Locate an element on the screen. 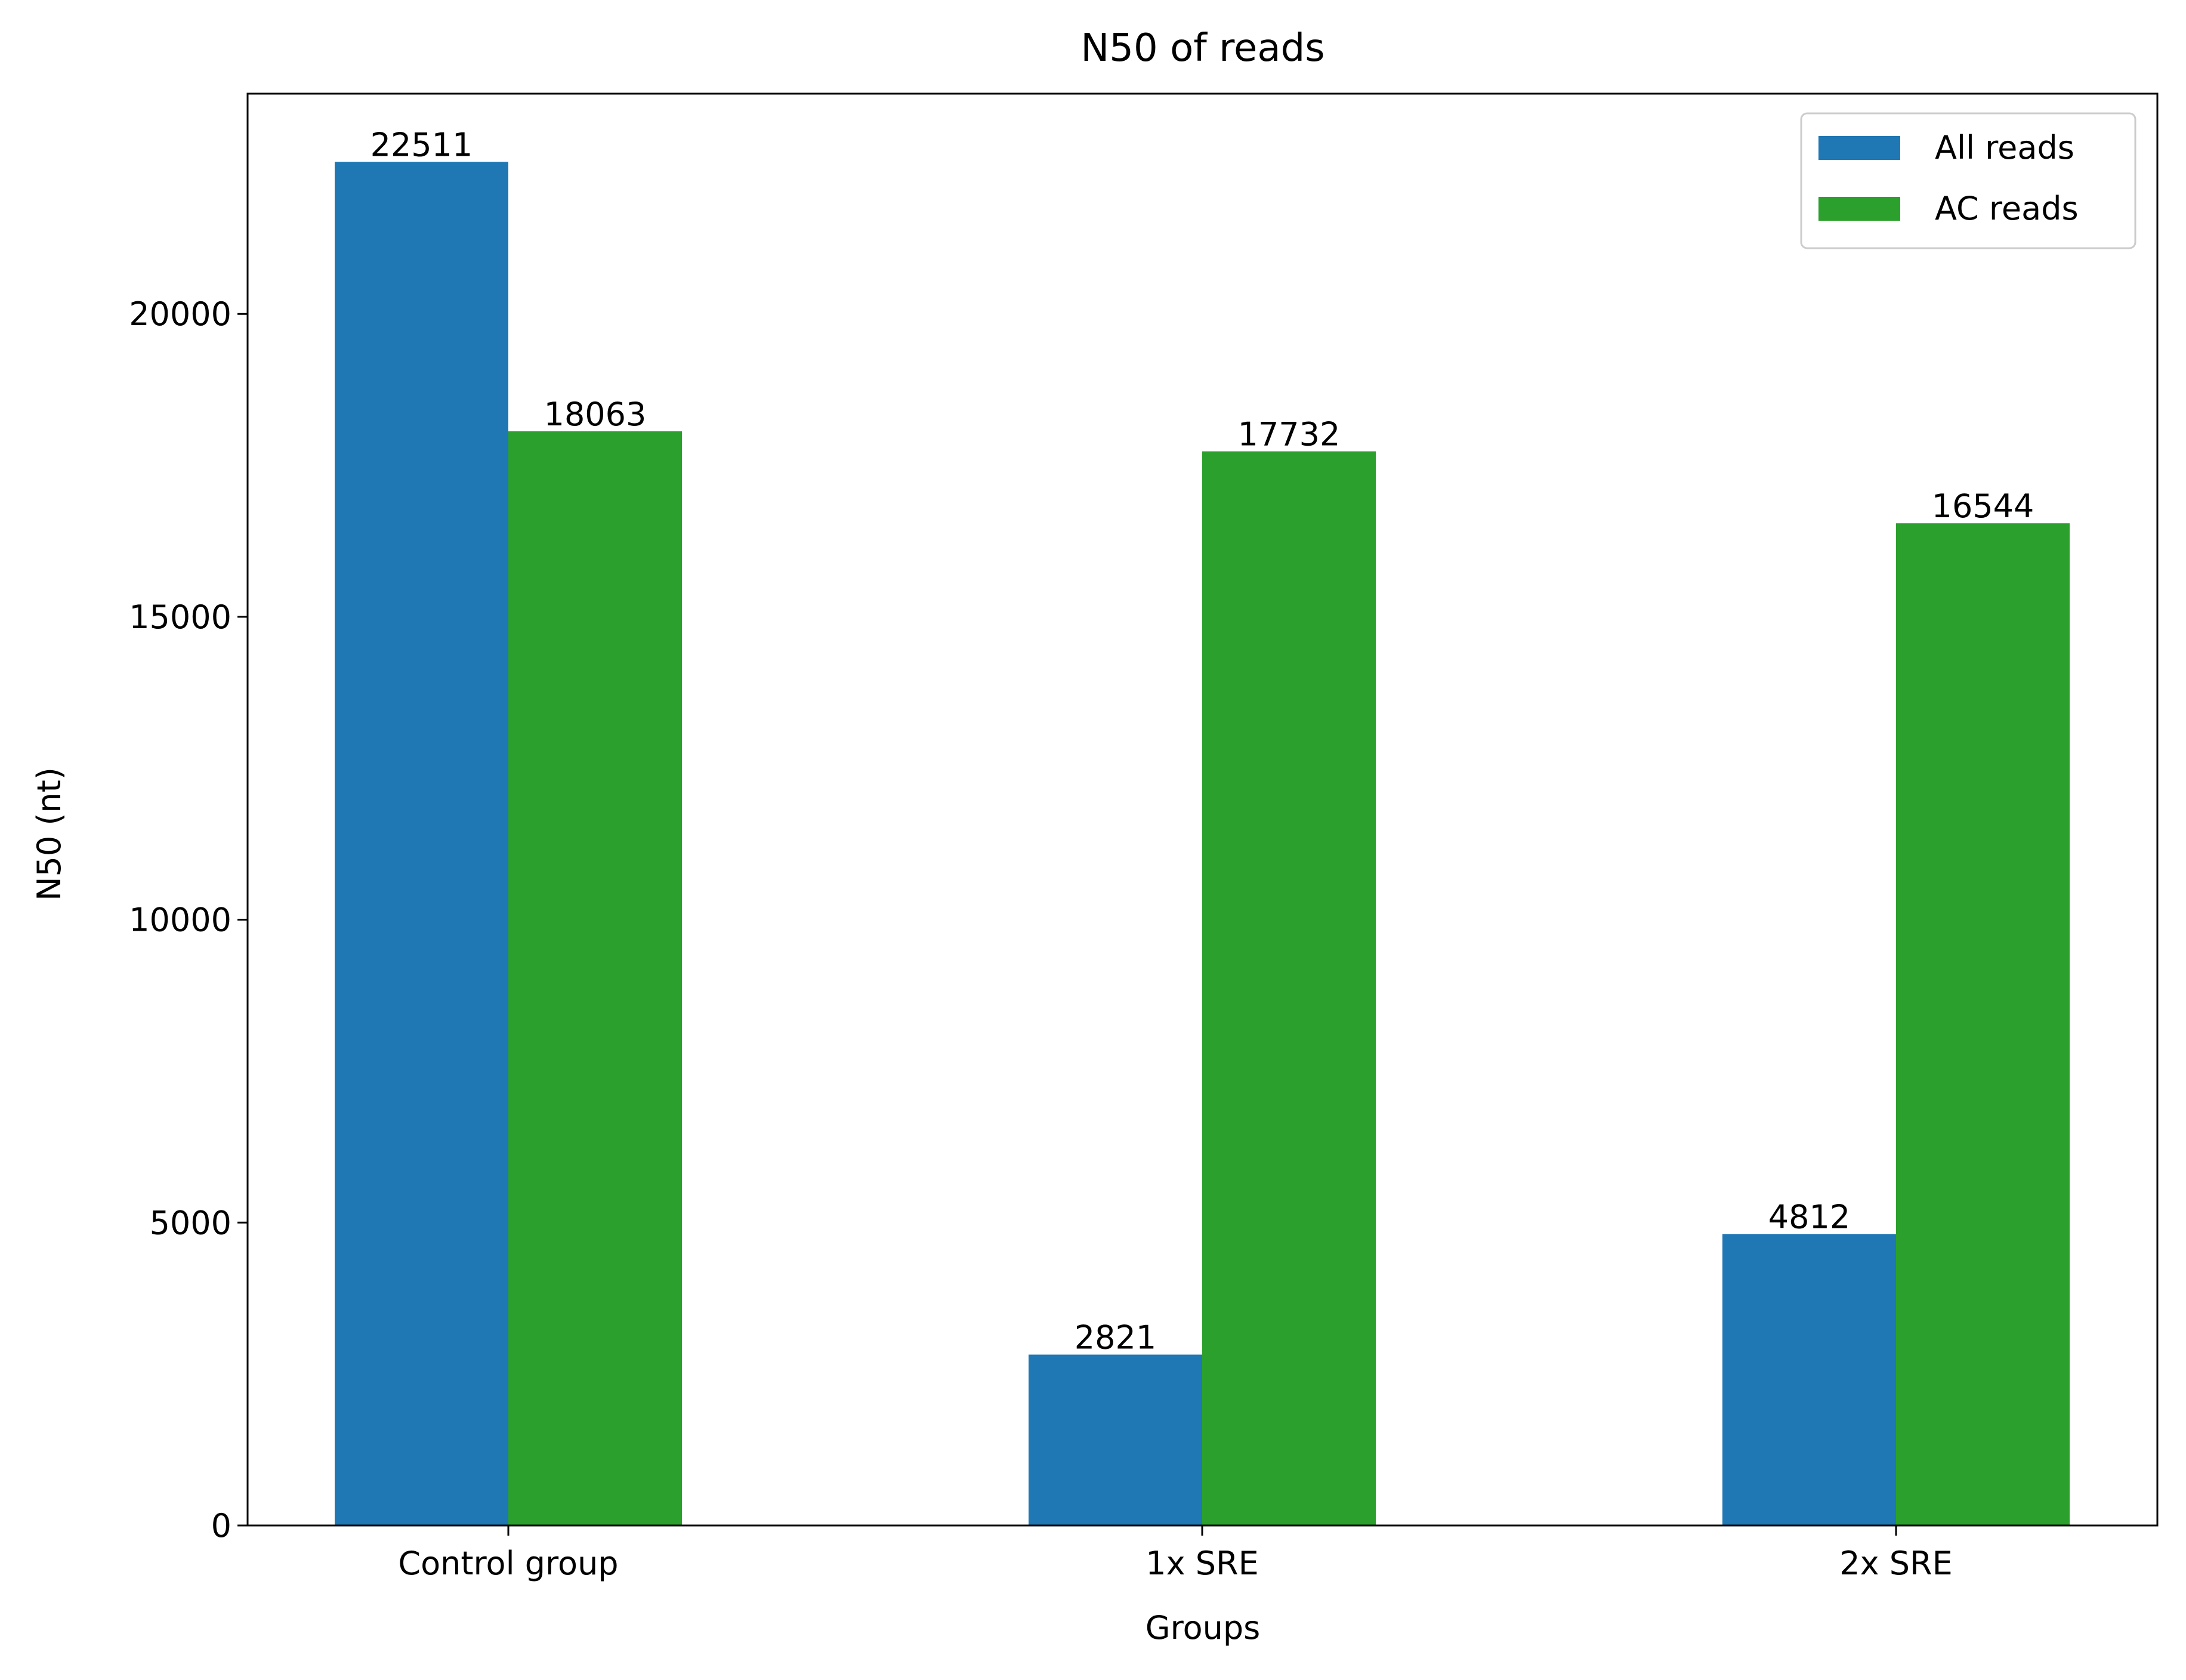  y-tick-label: 15000 is located at coordinates (180, 617).